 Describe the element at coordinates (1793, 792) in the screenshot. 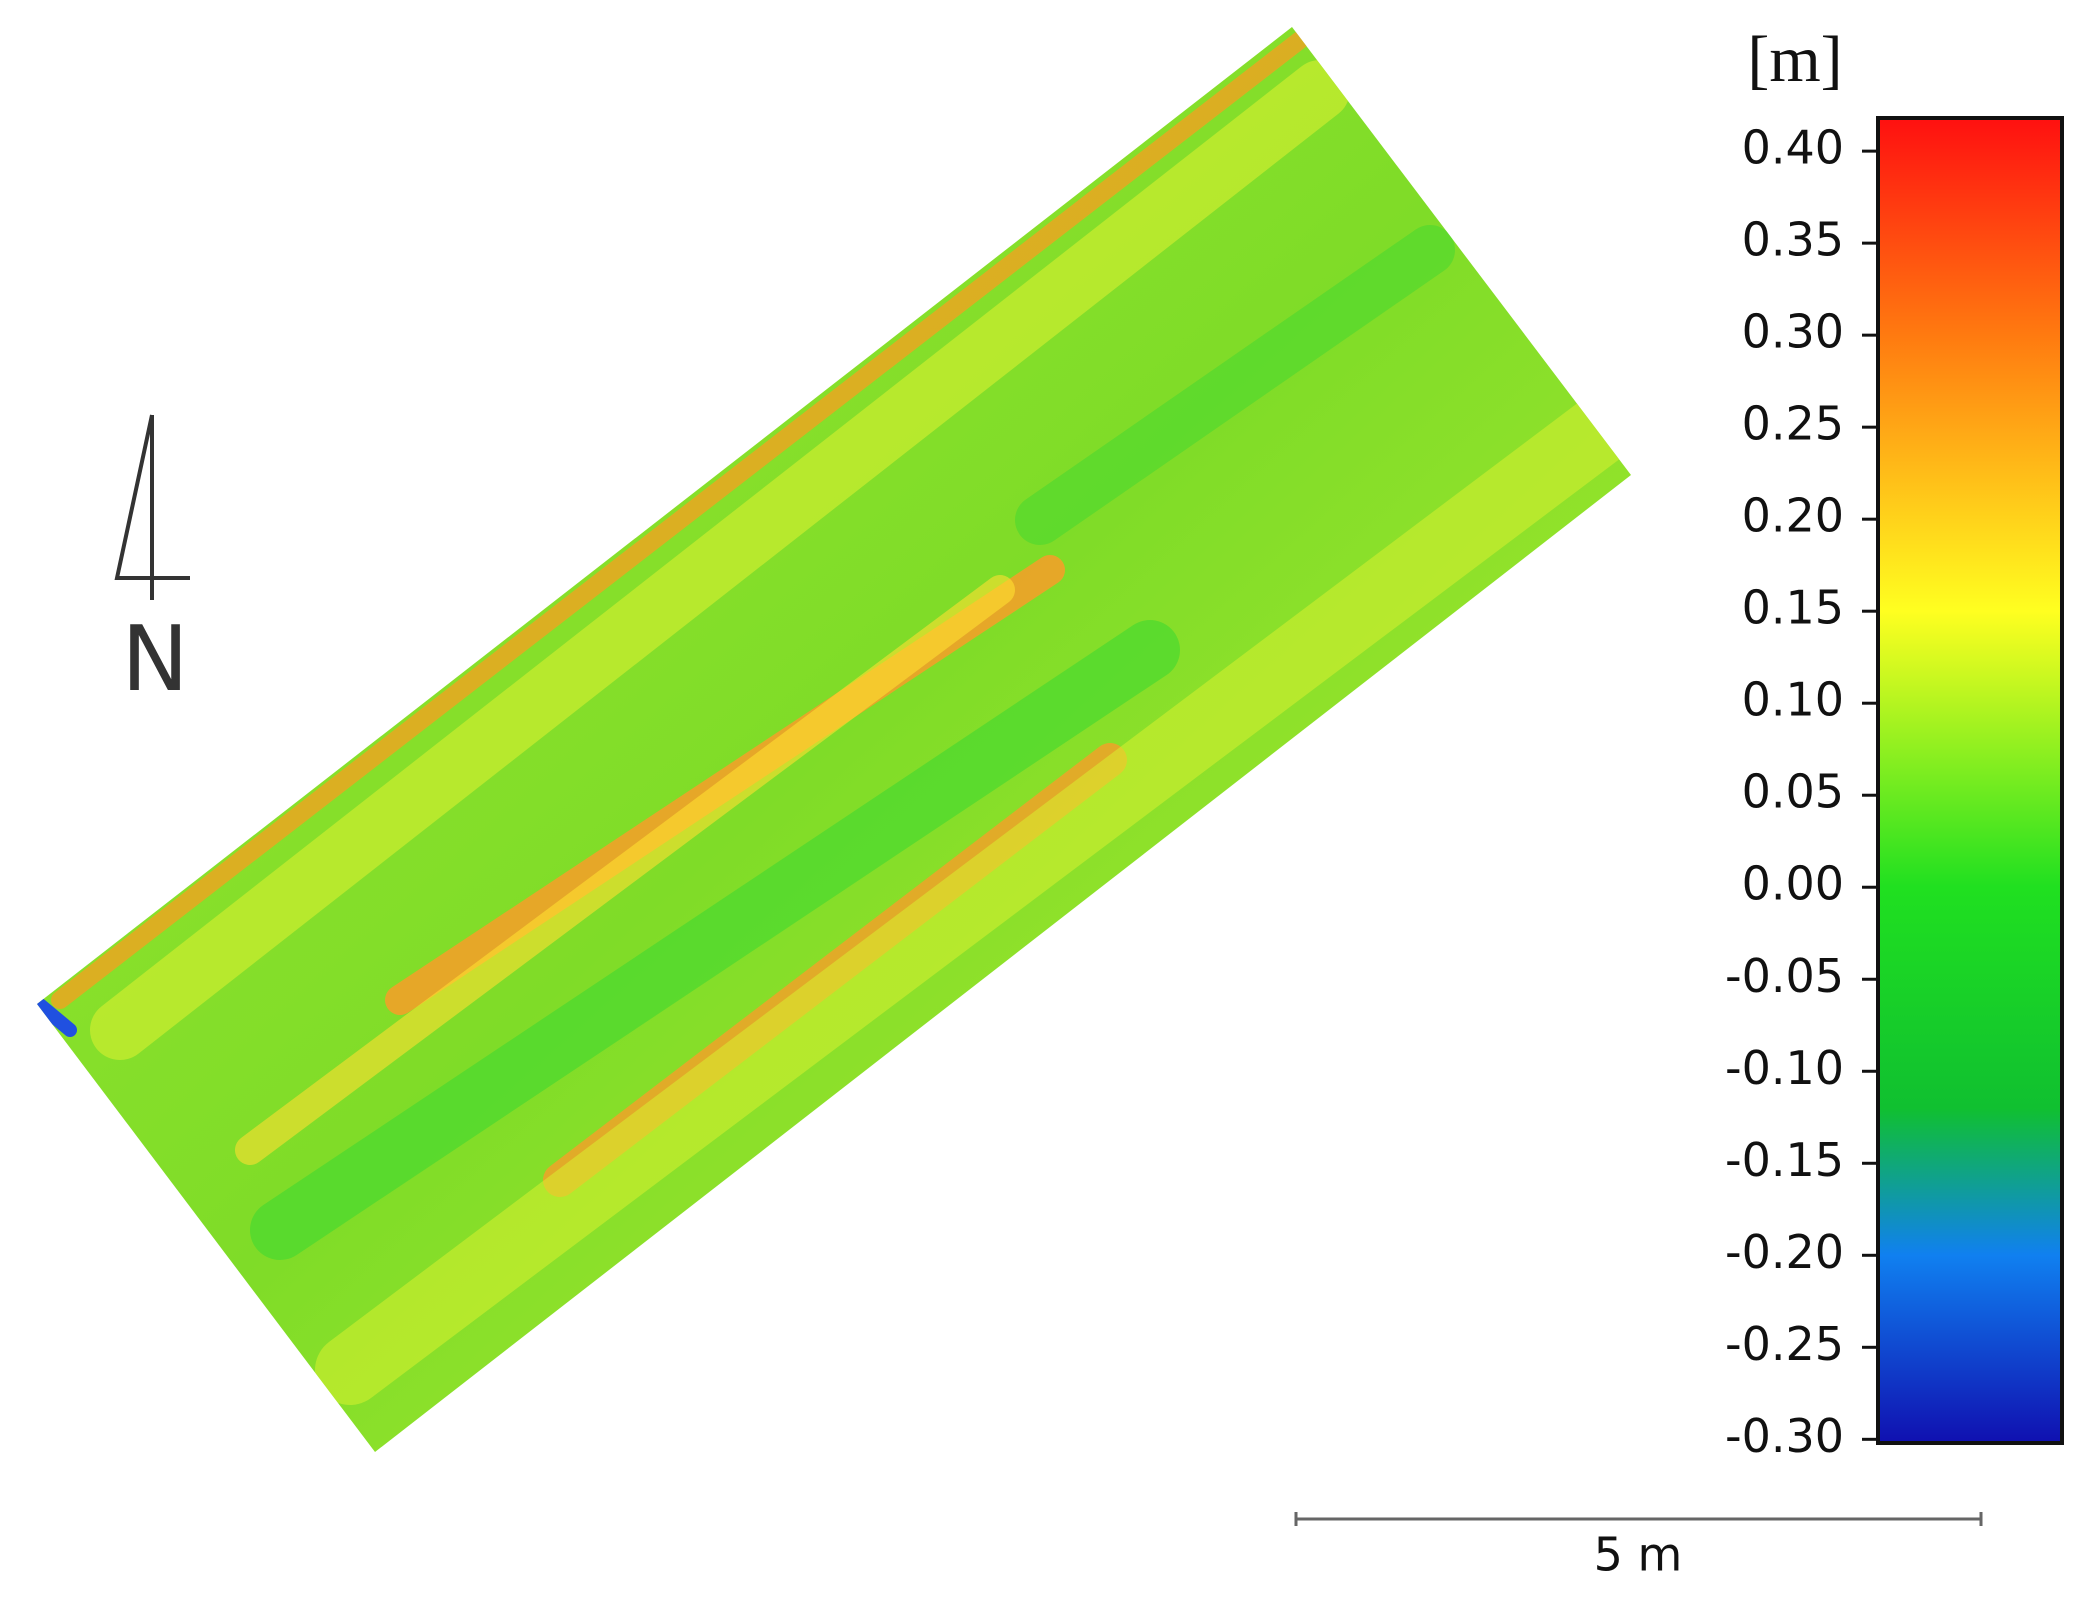

I see `tick-label: 0.05` at that location.